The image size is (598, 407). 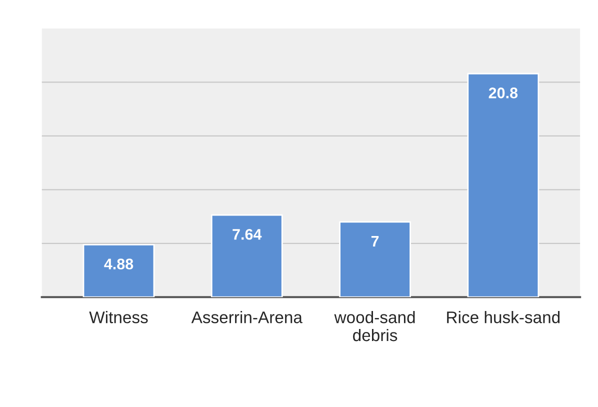 I want to click on x-tick-label: Asserrin-Arena, so click(x=246, y=317).